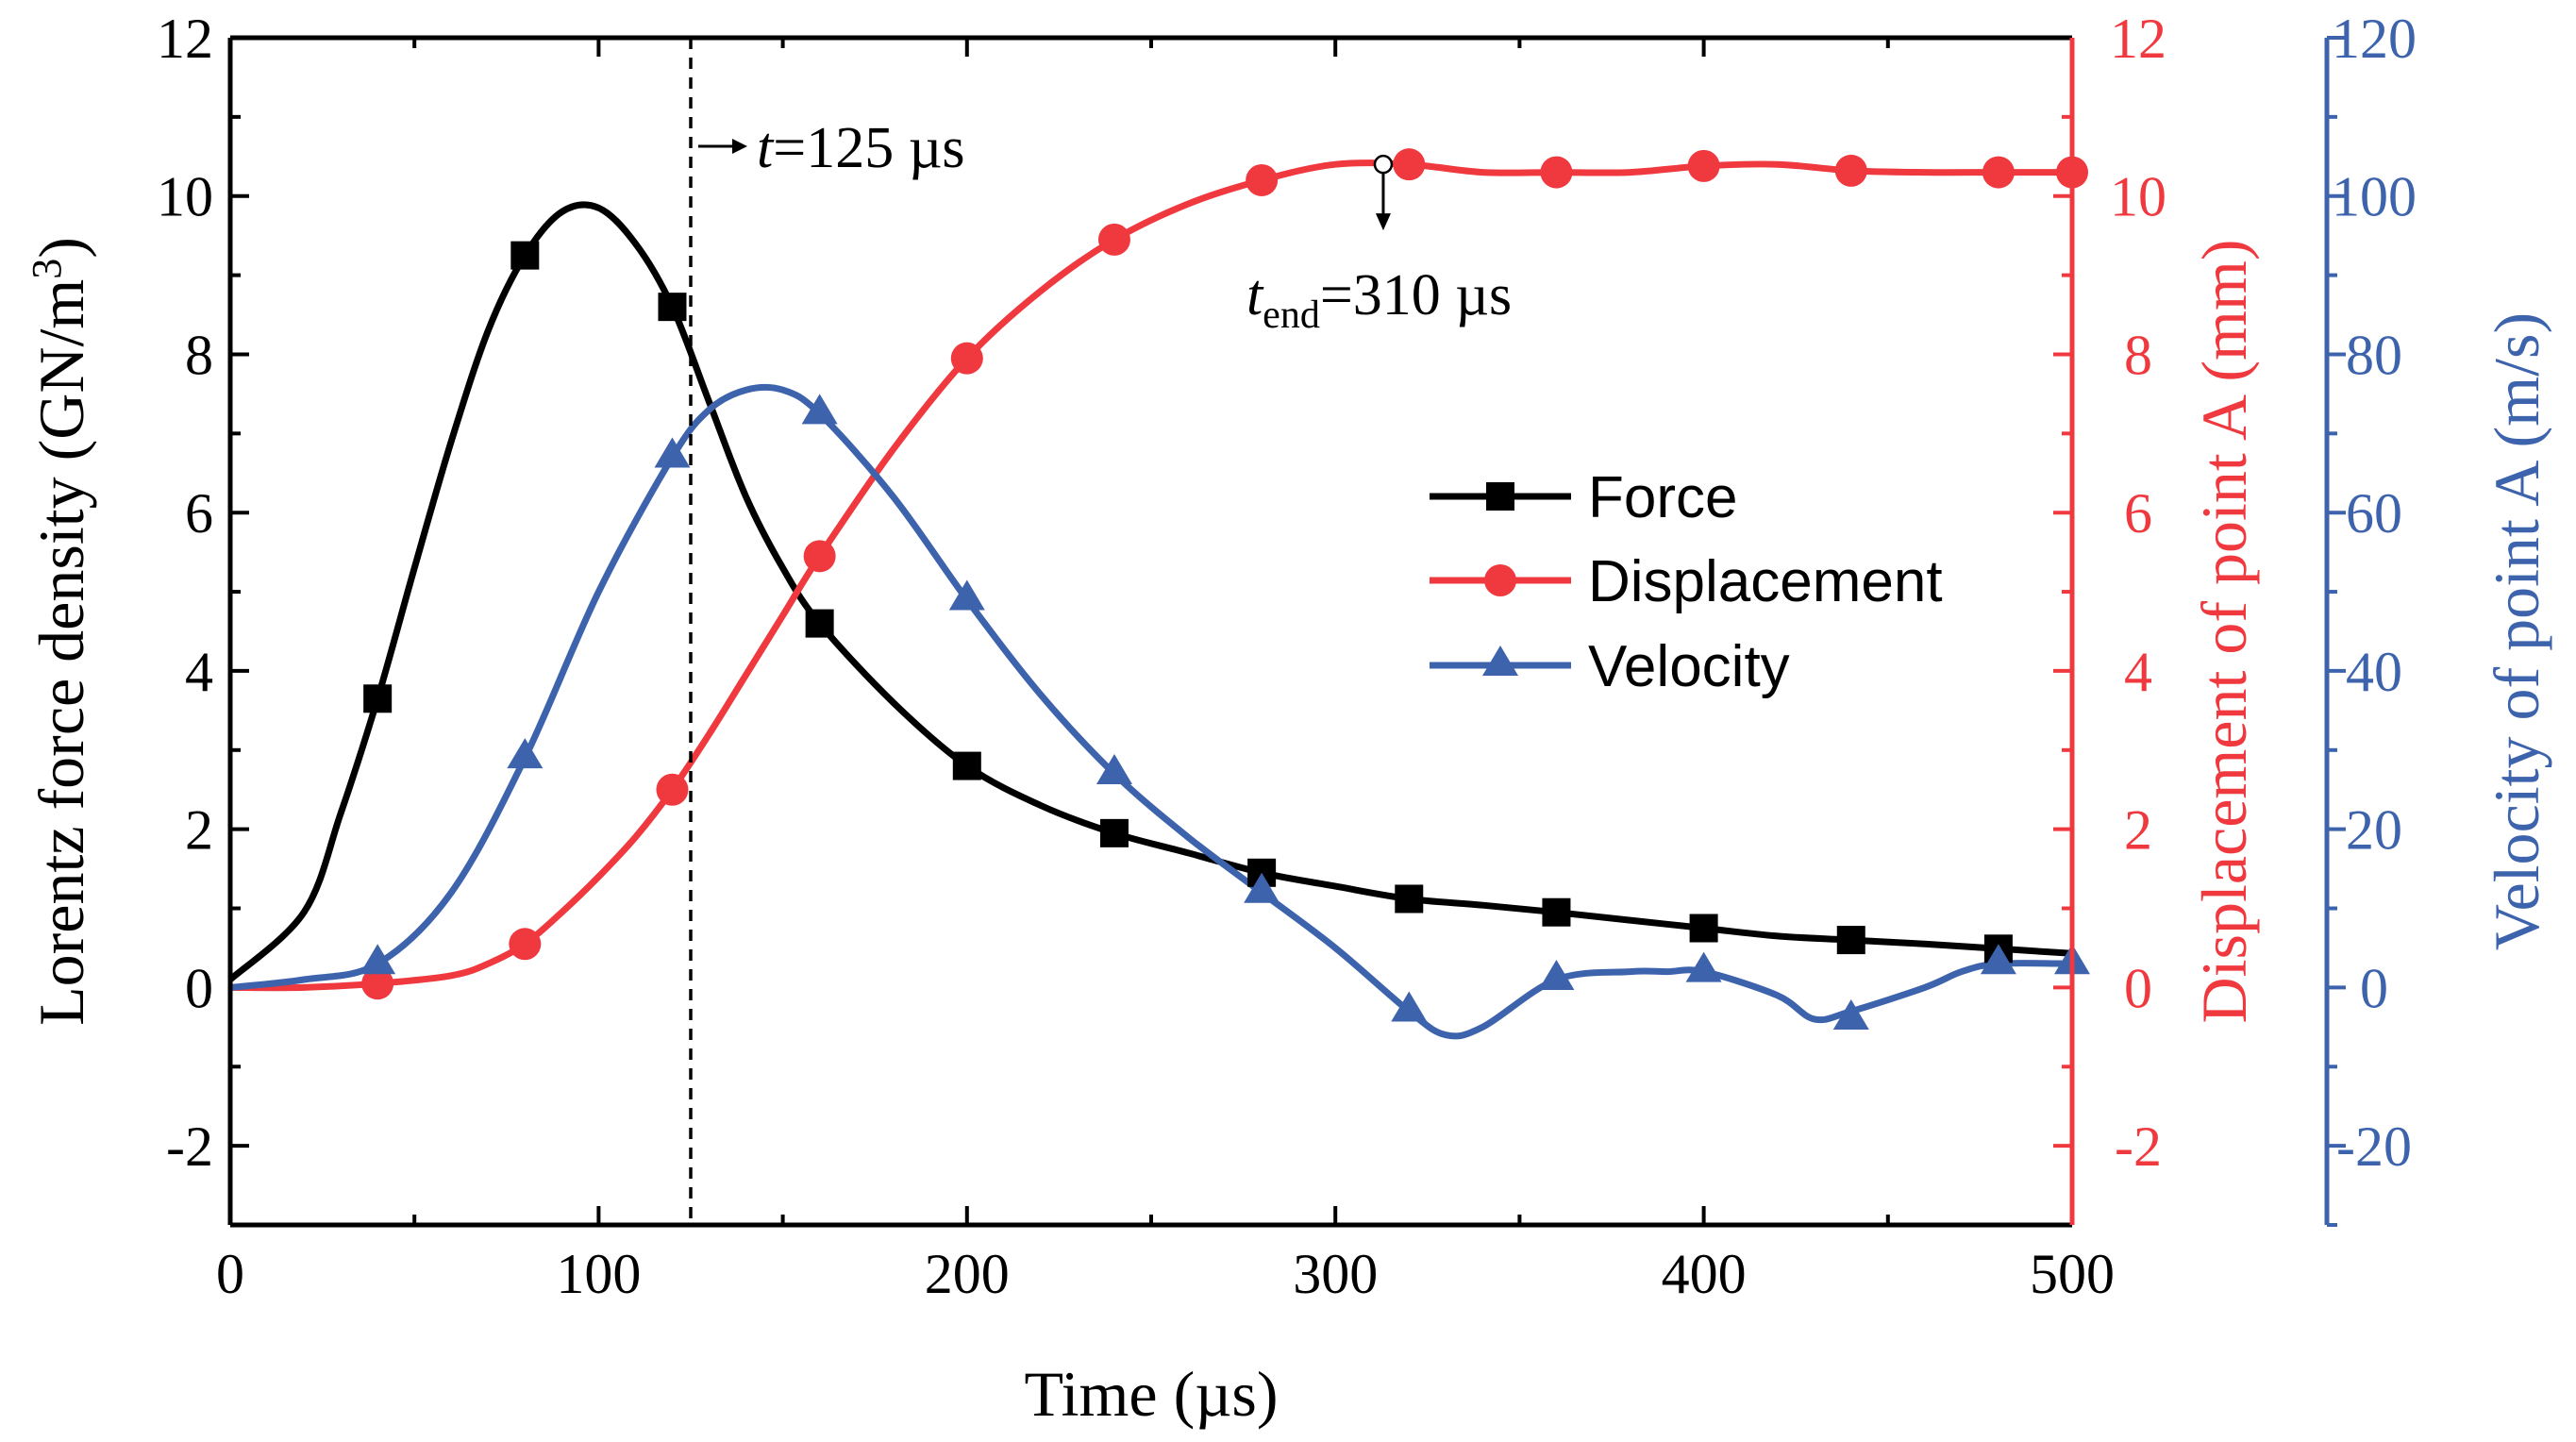  What do you see at coordinates (1291, 315) in the screenshot?
I see `annotation-tend-sub: end` at bounding box center [1291, 315].